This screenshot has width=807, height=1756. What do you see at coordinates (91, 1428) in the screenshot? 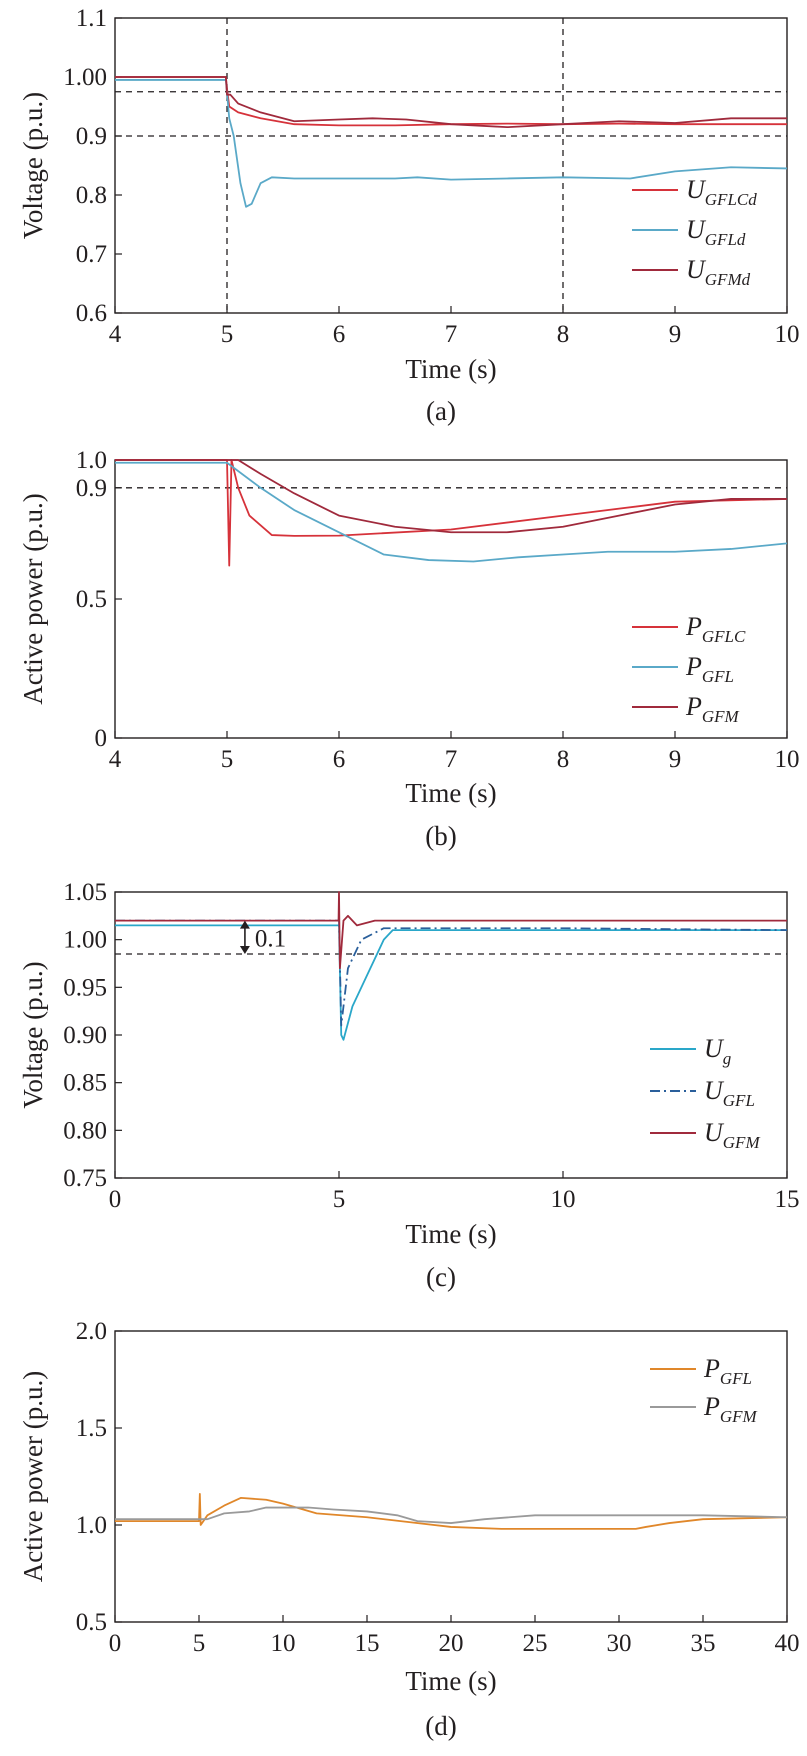
I see `y-tick-label: 1.5` at bounding box center [91, 1428].